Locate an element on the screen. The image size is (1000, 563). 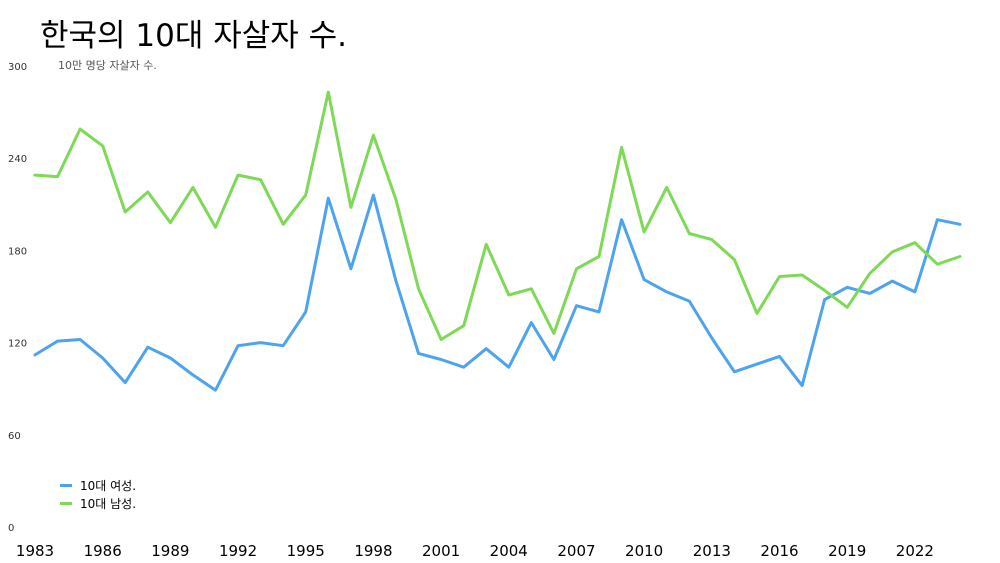
x-tick-label: 2001 is located at coordinates (441, 551).